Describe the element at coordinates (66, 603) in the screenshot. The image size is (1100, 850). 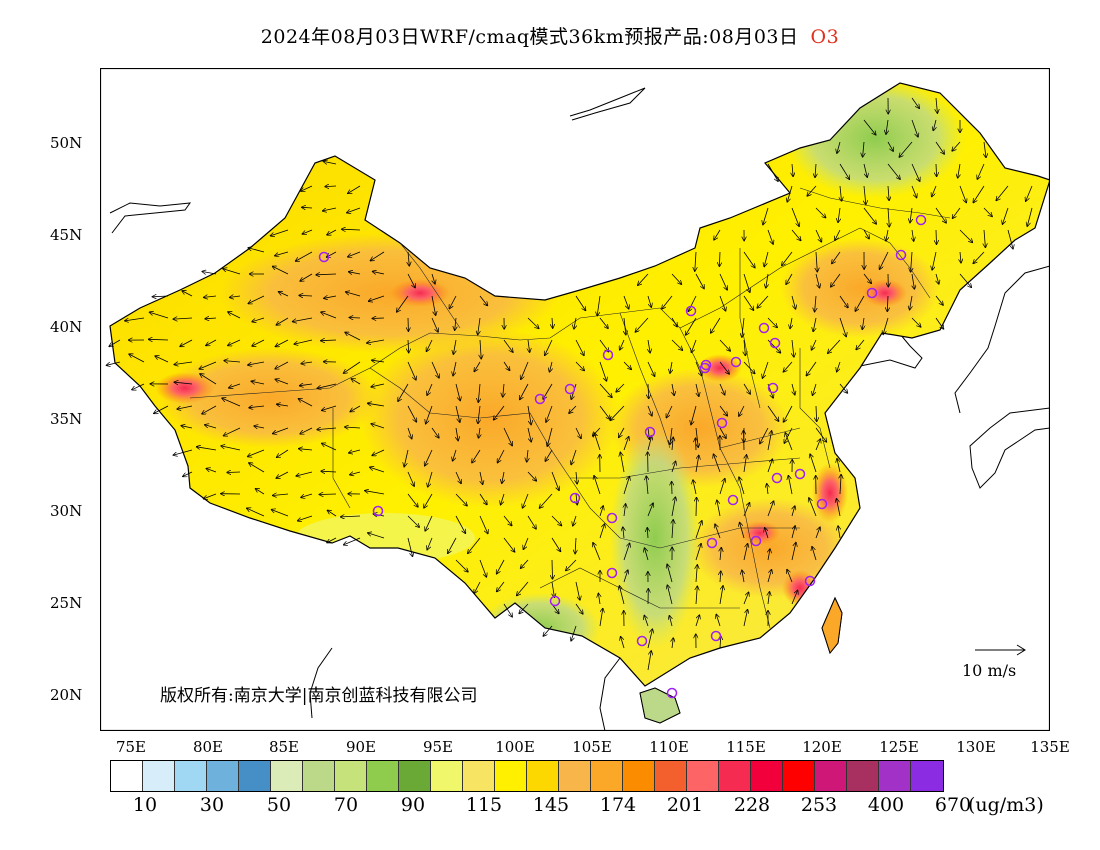
I see `lat-label-25n: 25N` at that location.